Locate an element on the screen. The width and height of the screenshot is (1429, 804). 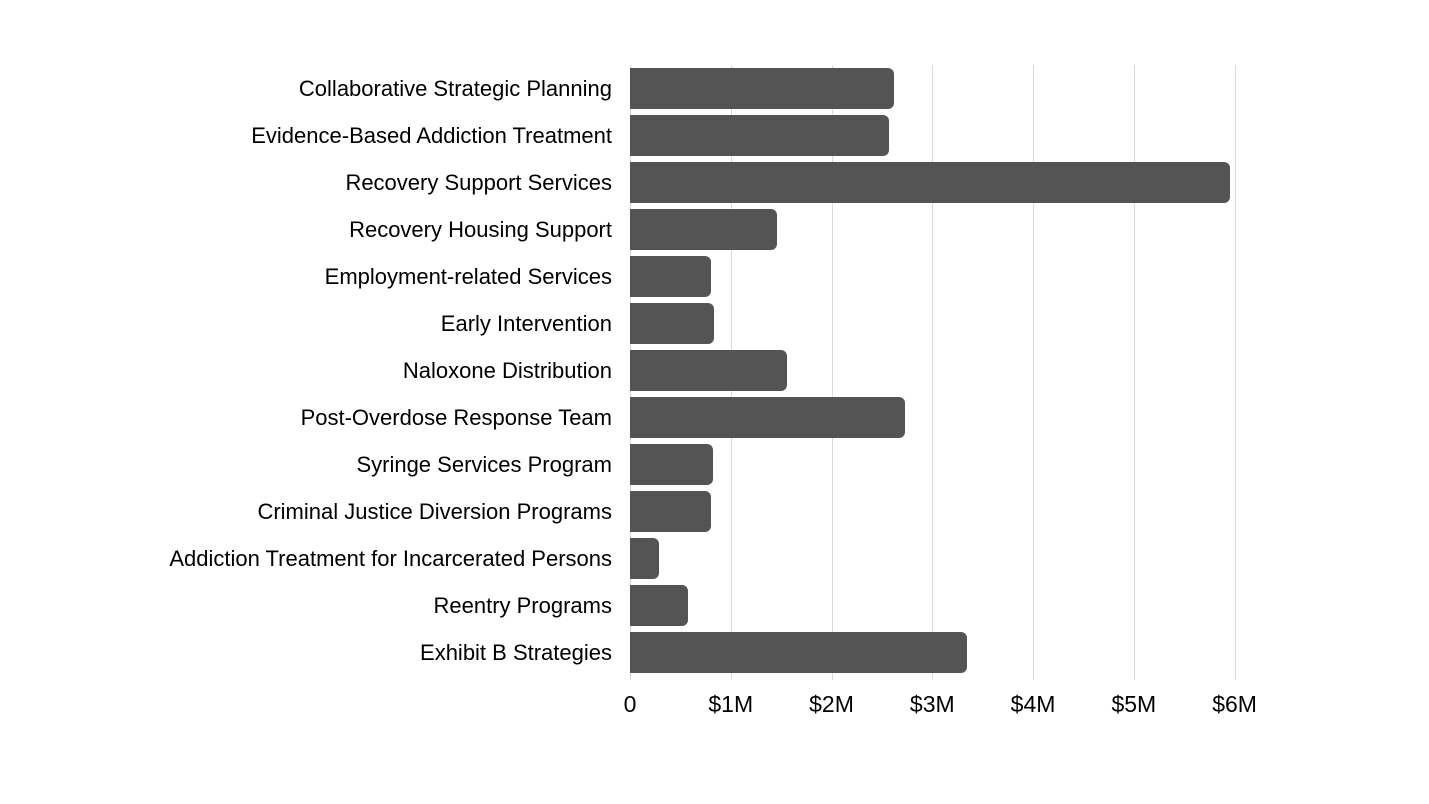
category-label: Recovery Support Services is located at coordinates (478, 182).